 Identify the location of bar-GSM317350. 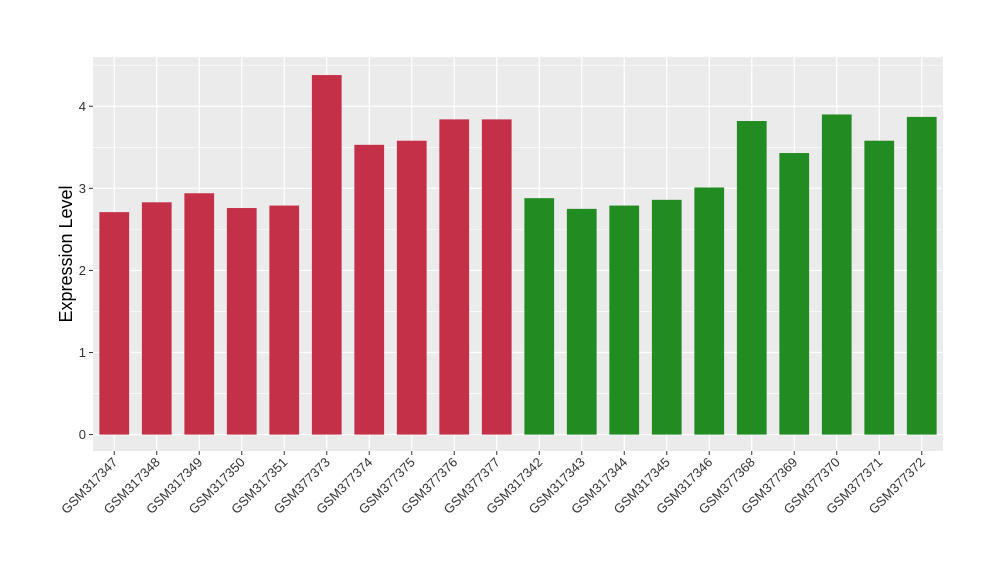
(241, 321).